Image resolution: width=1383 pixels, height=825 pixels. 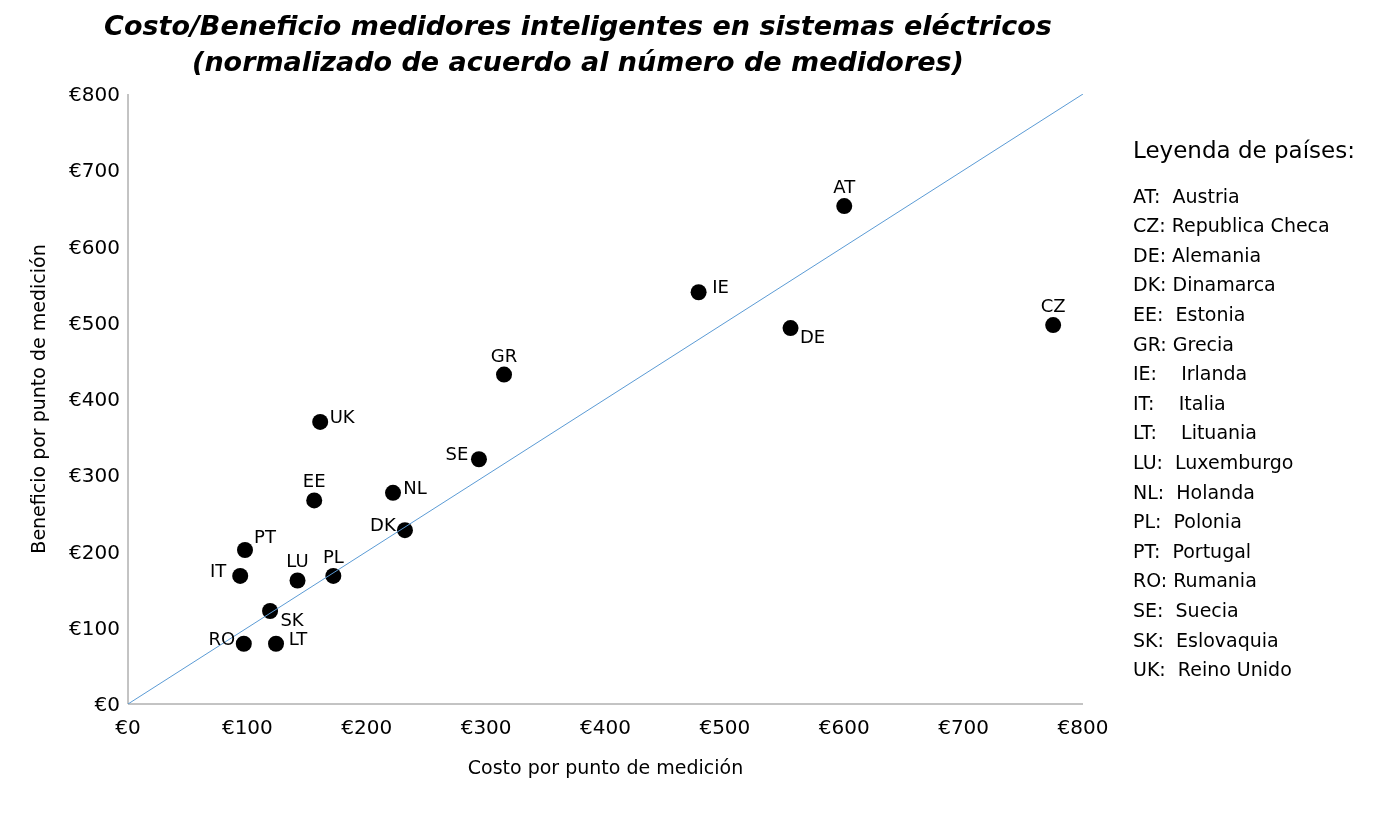 I want to click on x-tick-label: €200, so click(x=367, y=727).